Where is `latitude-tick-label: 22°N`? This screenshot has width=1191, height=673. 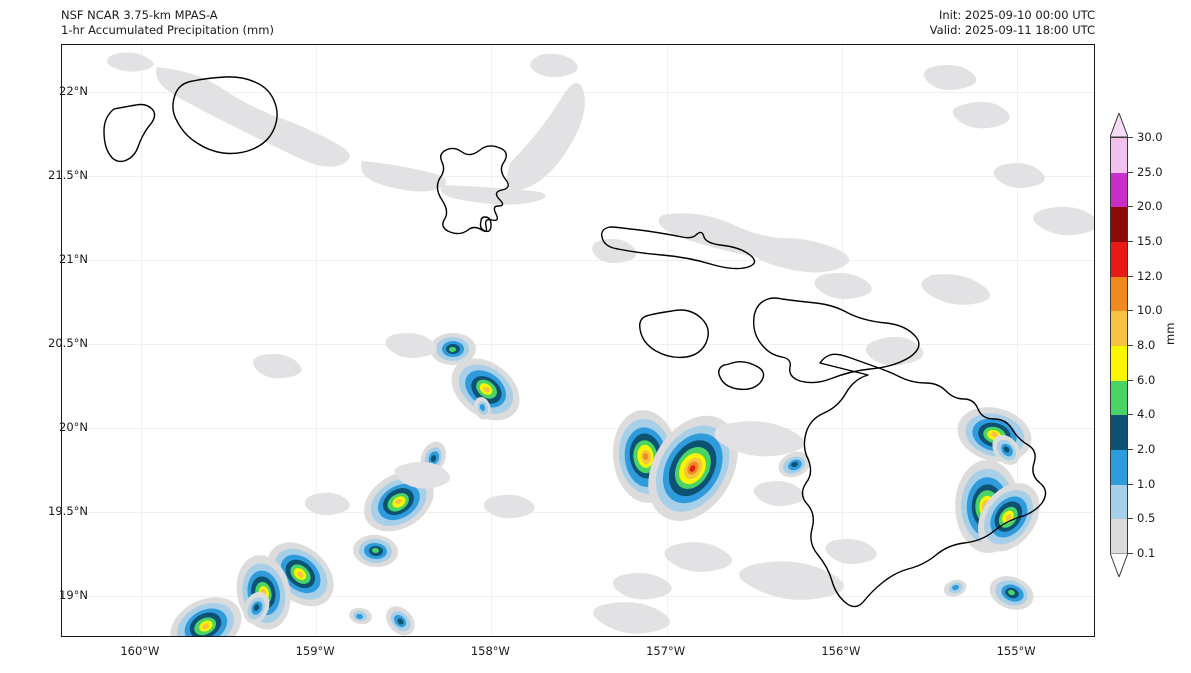 latitude-tick-label: 22°N is located at coordinates (73, 91).